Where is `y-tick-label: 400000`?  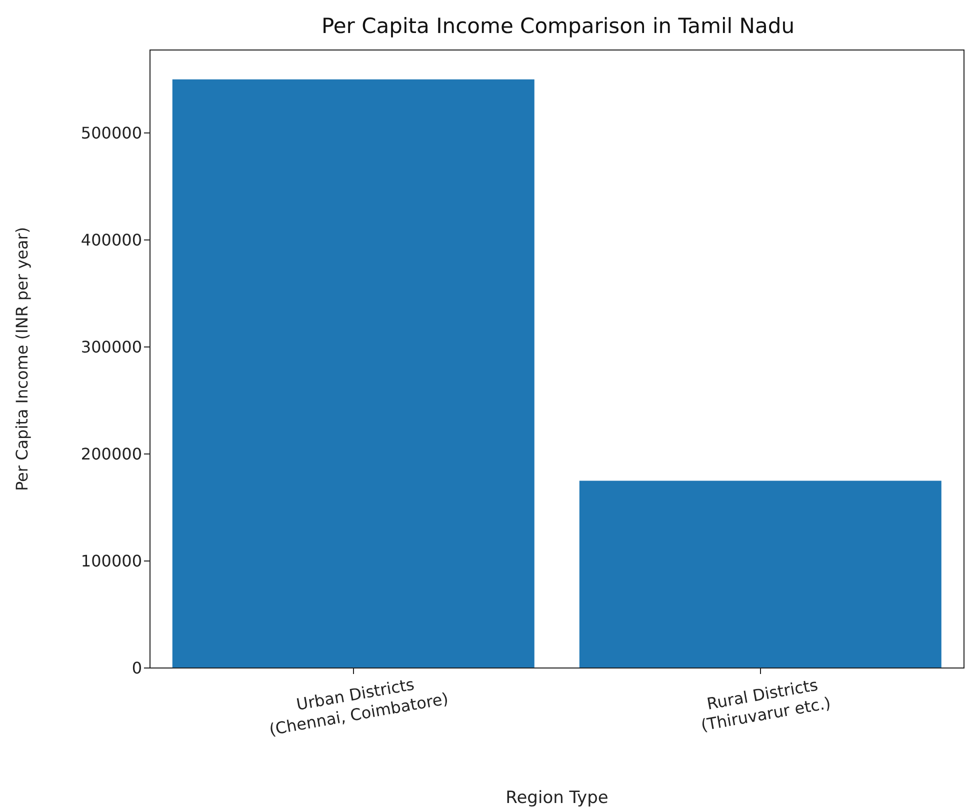 y-tick-label: 400000 is located at coordinates (111, 240).